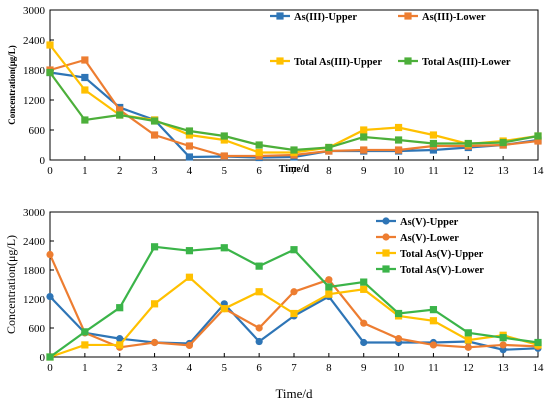 This screenshot has height=405, width=550. Describe the element at coordinates (466, 62) in the screenshot. I see `legend-label: Total As(III)-Lower` at that location.